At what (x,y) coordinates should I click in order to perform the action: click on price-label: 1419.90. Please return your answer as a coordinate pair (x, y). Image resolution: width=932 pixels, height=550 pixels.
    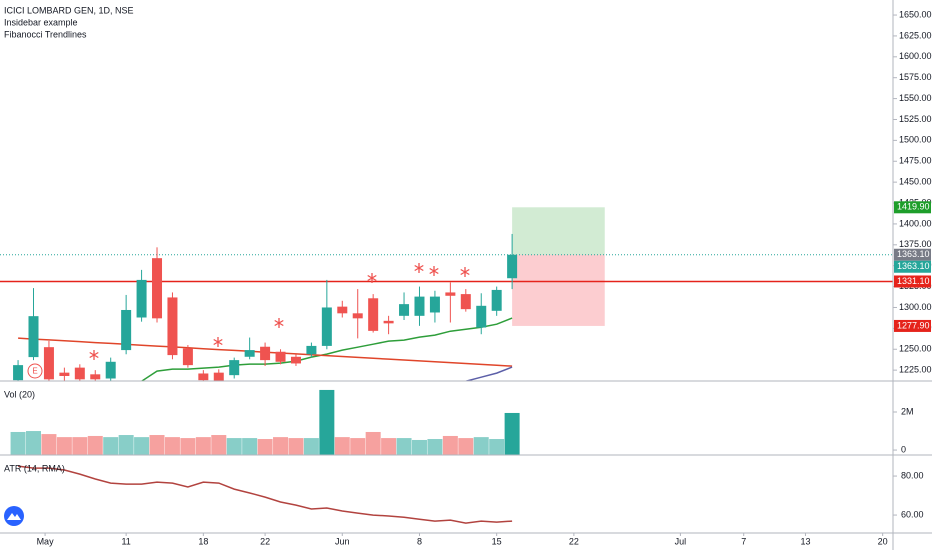
    Looking at the image, I should click on (913, 207).